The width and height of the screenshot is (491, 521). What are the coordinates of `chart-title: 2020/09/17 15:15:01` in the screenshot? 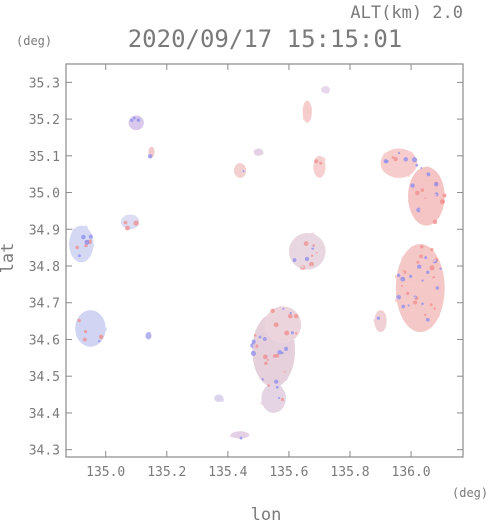 It's located at (265, 39).